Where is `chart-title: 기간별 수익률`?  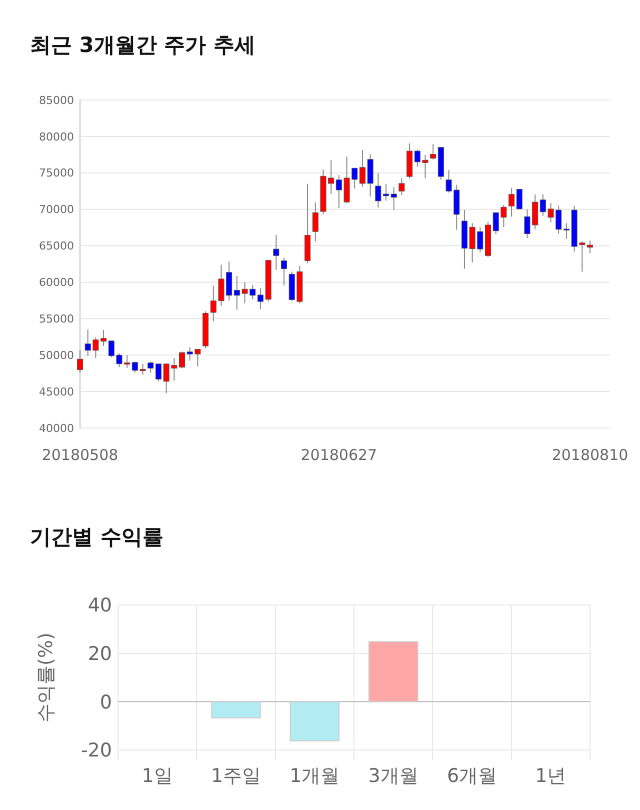
chart-title: 기간별 수익률 is located at coordinates (97, 537).